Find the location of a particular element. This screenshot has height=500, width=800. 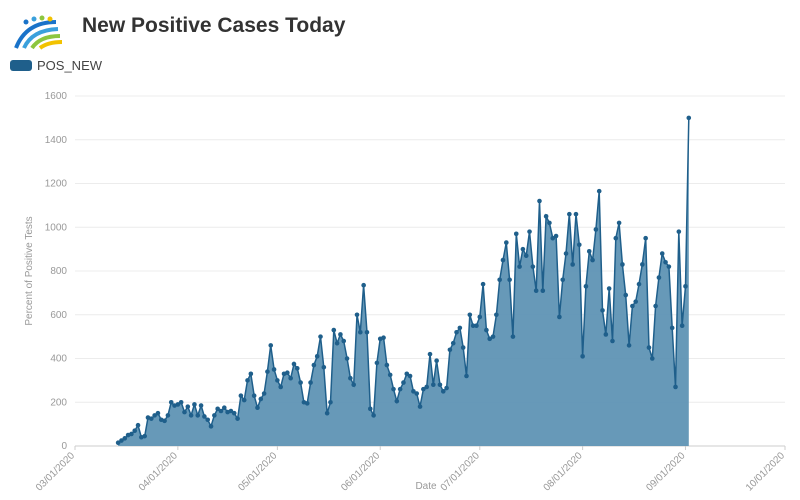

x-tick-label: 05/01/2020 is located at coordinates (257, 471).